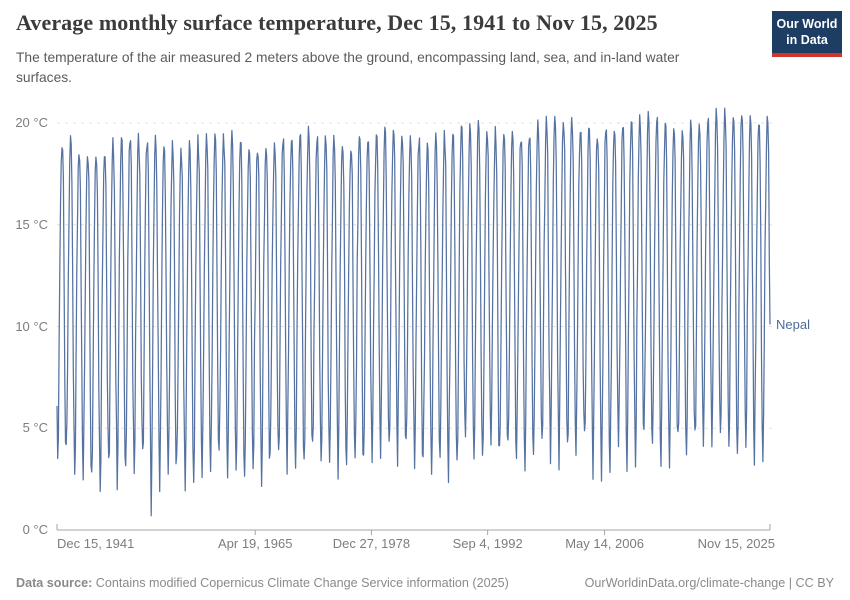 Image resolution: width=850 pixels, height=600 pixels. Describe the element at coordinates (54, 583) in the screenshot. I see `data-source-label: Data source:` at that location.